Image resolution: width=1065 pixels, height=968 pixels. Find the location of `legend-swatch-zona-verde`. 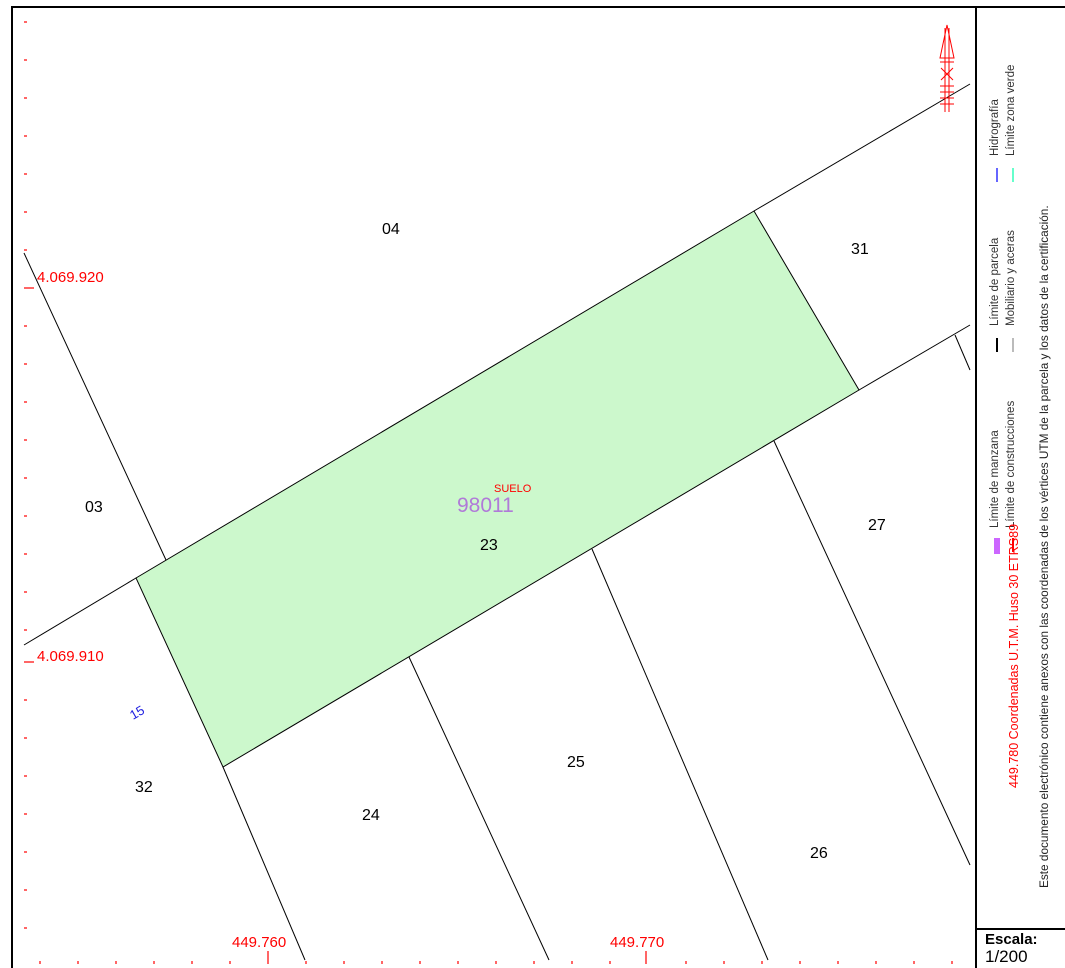

legend-swatch-zona-verde is located at coordinates (1013, 175).